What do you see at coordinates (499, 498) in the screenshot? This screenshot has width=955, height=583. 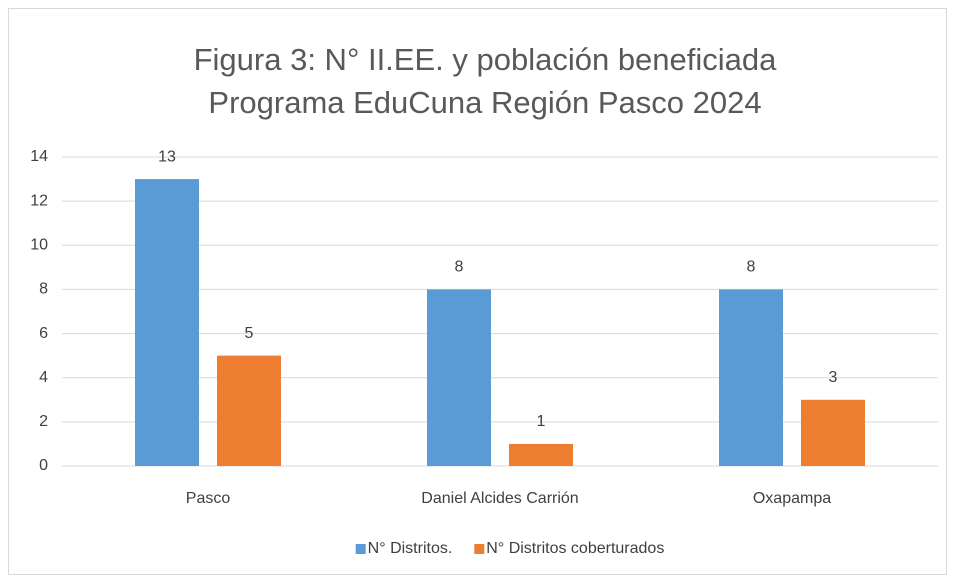 I see `x-tick-label: Daniel Alcides Carrión` at bounding box center [499, 498].